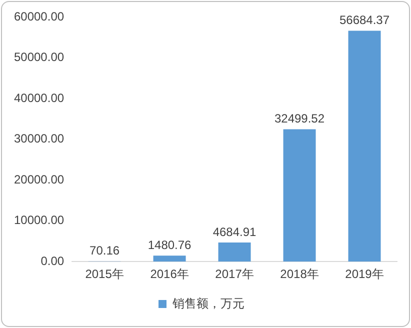 Image resolution: width=411 pixels, height=328 pixels. I want to click on data-label: 1480.76, so click(170, 245).